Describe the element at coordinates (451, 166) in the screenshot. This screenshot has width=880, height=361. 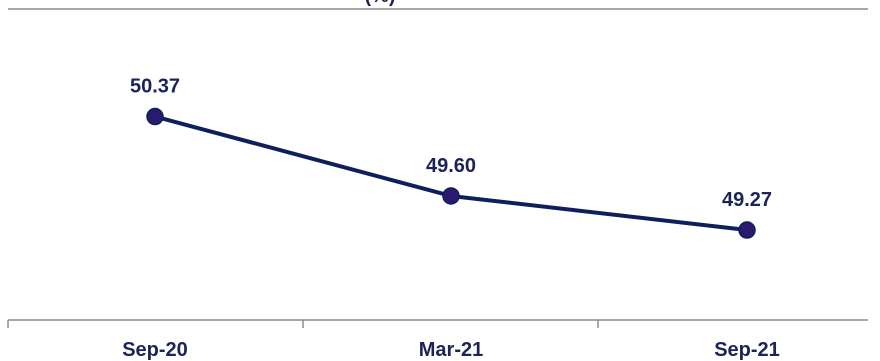
I see `data-label-1: 49.60` at that location.